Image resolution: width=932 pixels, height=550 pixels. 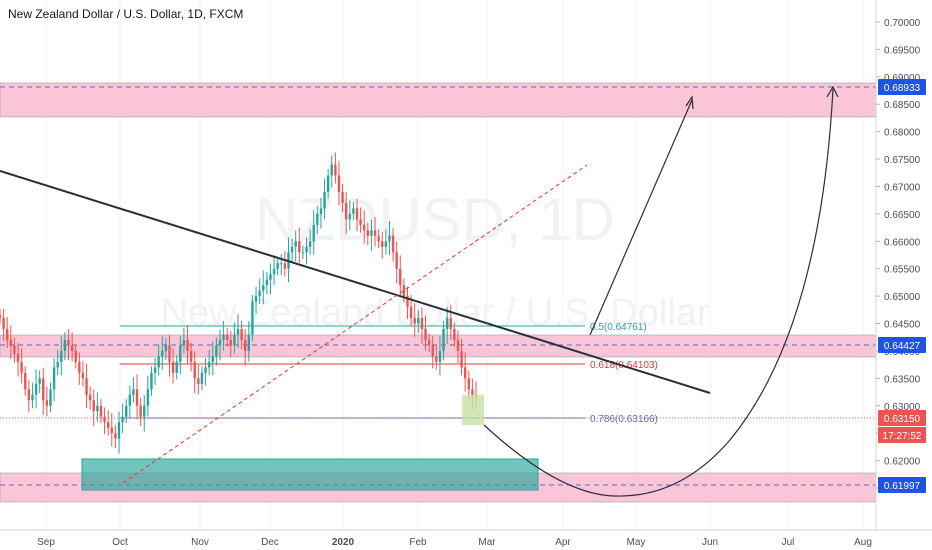 What do you see at coordinates (438, 100) in the screenshot?
I see `resistance-zone` at bounding box center [438, 100].